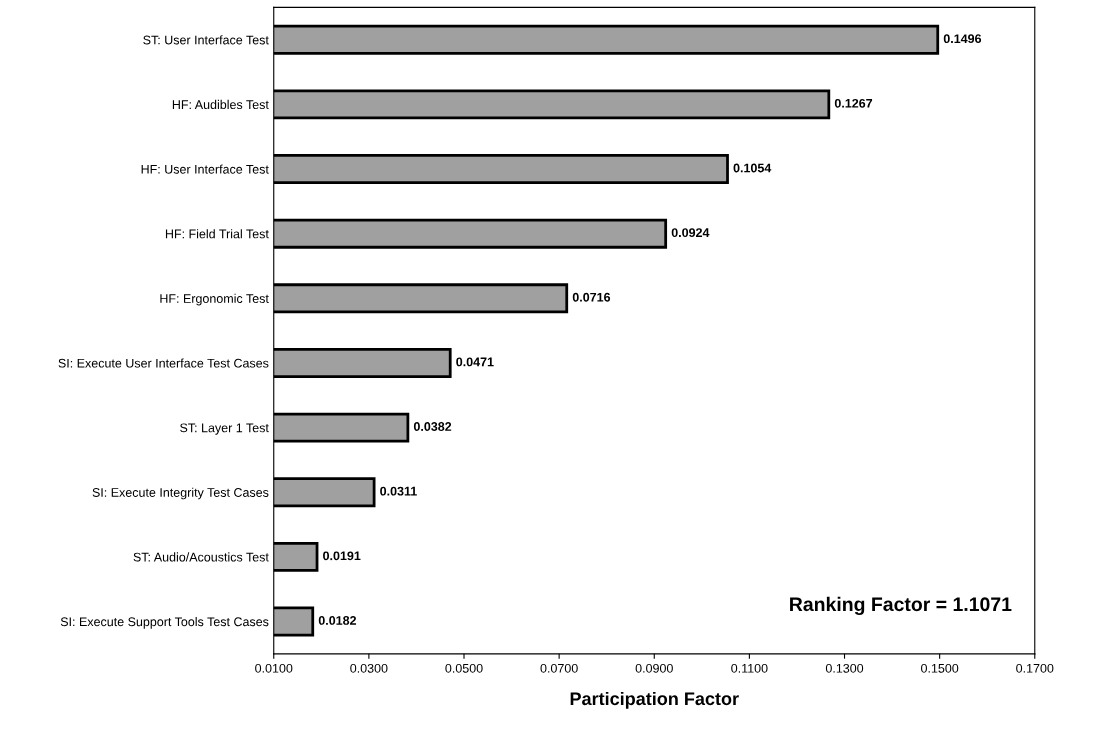  What do you see at coordinates (1035, 668) in the screenshot?
I see `x-tick-label: 0.1700` at bounding box center [1035, 668].